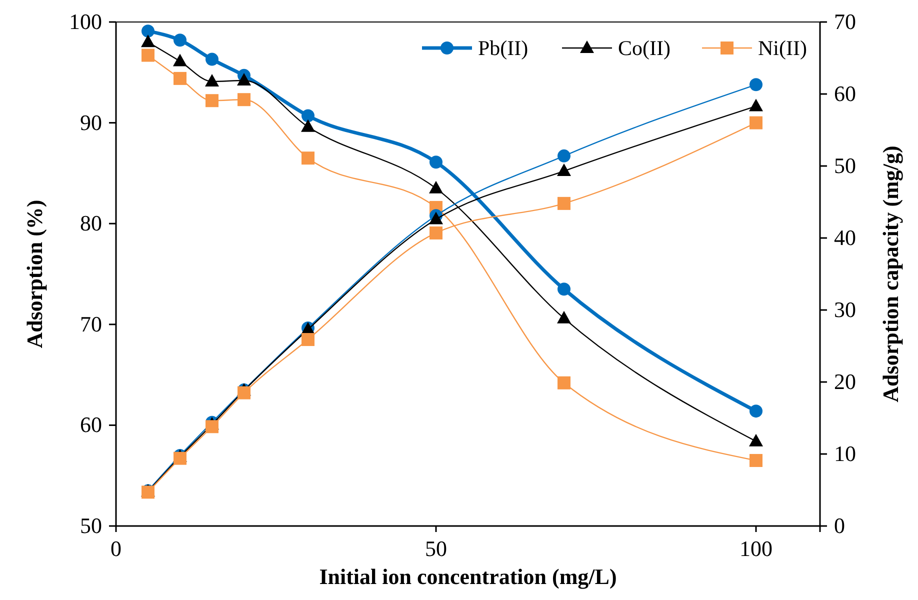  I want to click on legend-label: Ni(II), so click(782, 48).